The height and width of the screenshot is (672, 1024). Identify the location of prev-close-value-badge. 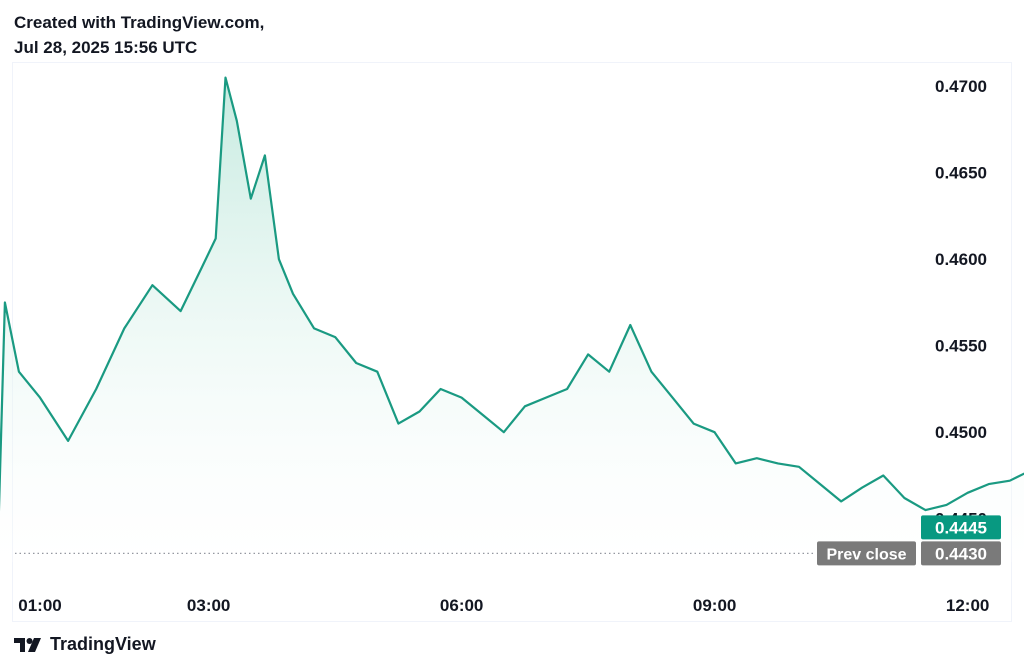
(961, 553).